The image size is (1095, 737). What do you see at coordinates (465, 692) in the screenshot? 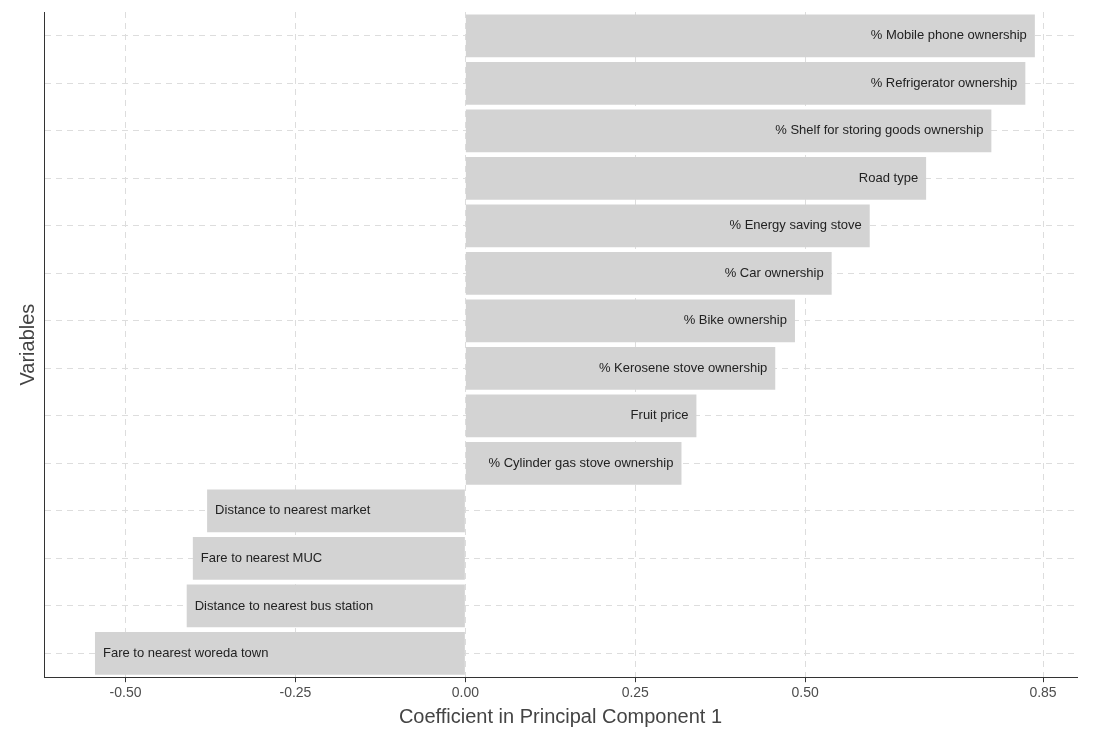
I see `x-tick-label: 0.00` at bounding box center [465, 692].